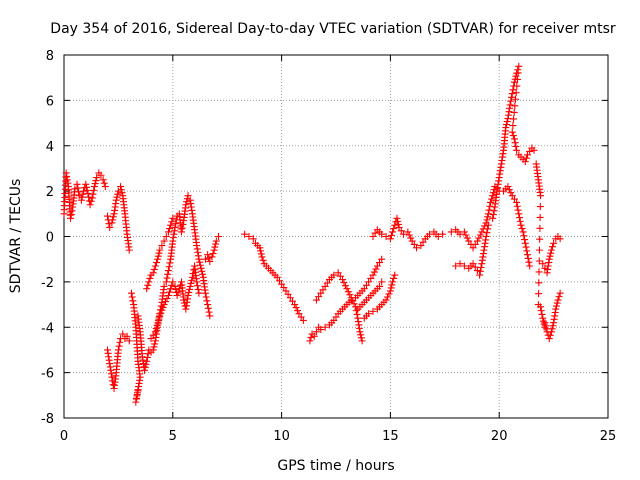  What do you see at coordinates (47, 283) in the screenshot?
I see `y-tick-label: -2` at bounding box center [47, 283].